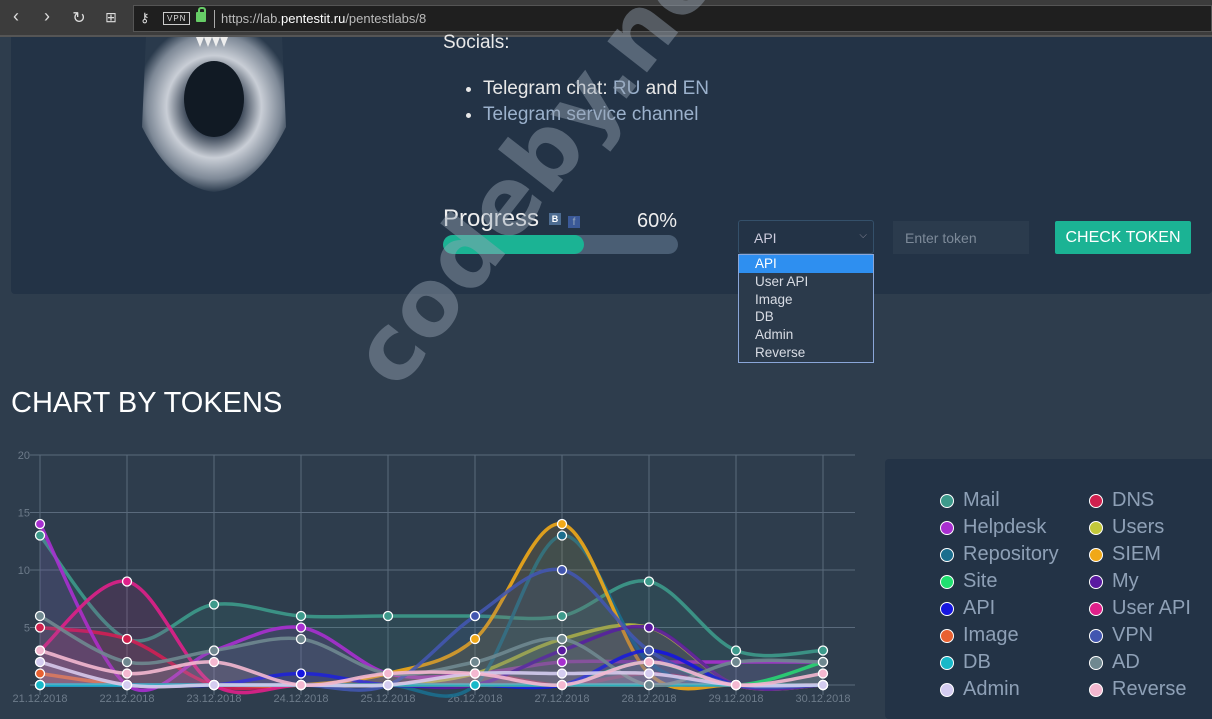 This screenshot has height=719, width=1212. What do you see at coordinates (476, 42) in the screenshot?
I see `socials-heading: Socials:` at bounding box center [476, 42].